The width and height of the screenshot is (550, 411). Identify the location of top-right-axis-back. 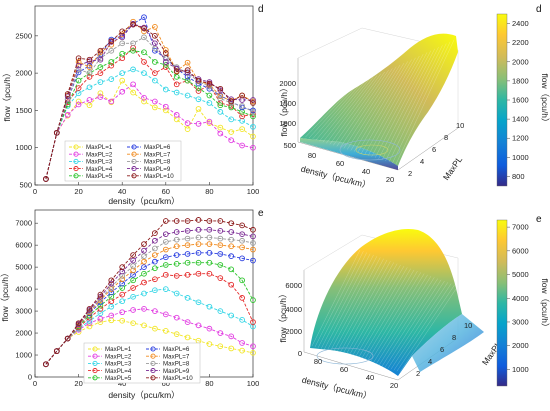
(330, 43).